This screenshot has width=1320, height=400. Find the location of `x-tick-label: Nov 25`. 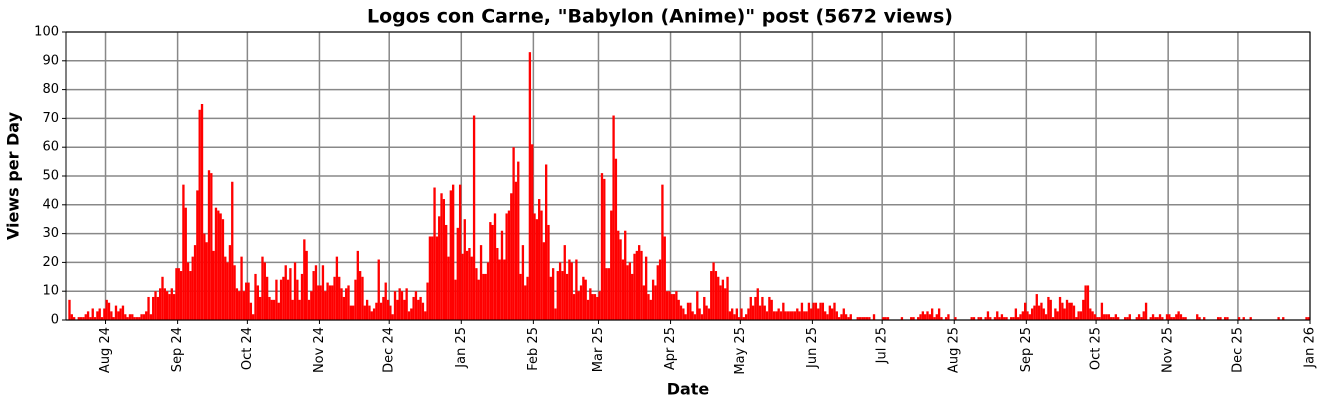

x-tick-label: Nov 25 is located at coordinates (1168, 350).